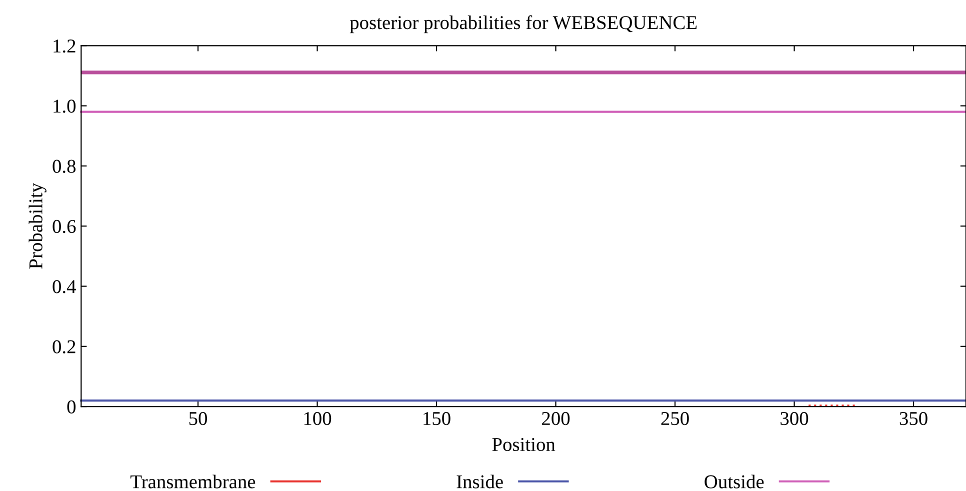 This screenshot has height=491, width=966. Describe the element at coordinates (675, 419) in the screenshot. I see `x-tick-label: 250` at that location.